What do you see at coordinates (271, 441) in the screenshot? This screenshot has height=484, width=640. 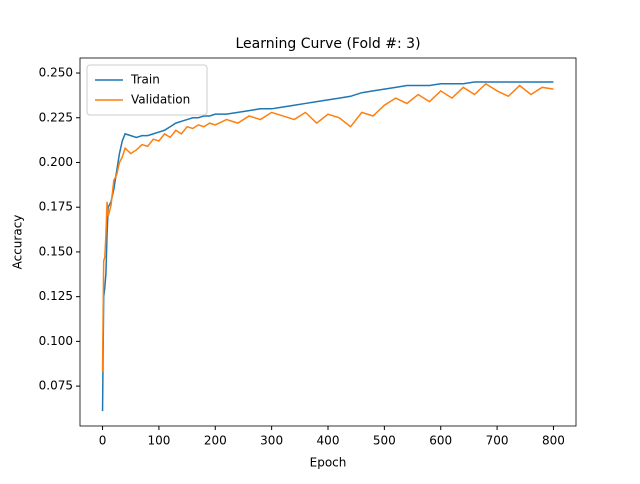 I see `x-tick-label: 300` at bounding box center [271, 441].